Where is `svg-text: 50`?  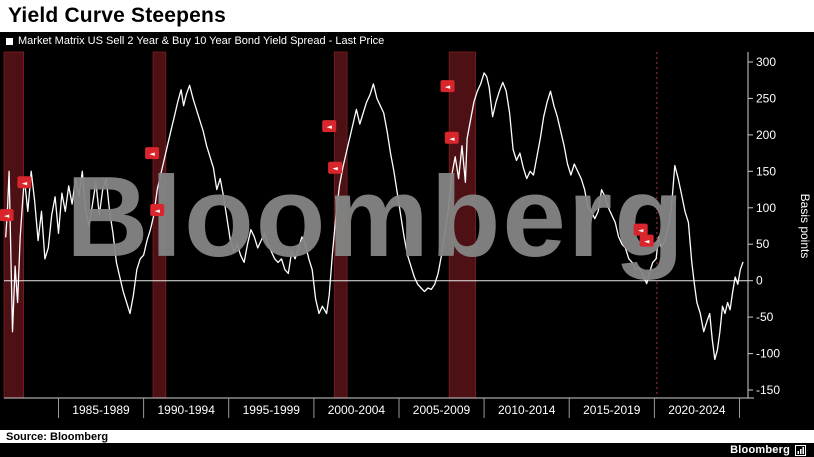
svg-text: 50 is located at coordinates (763, 244).